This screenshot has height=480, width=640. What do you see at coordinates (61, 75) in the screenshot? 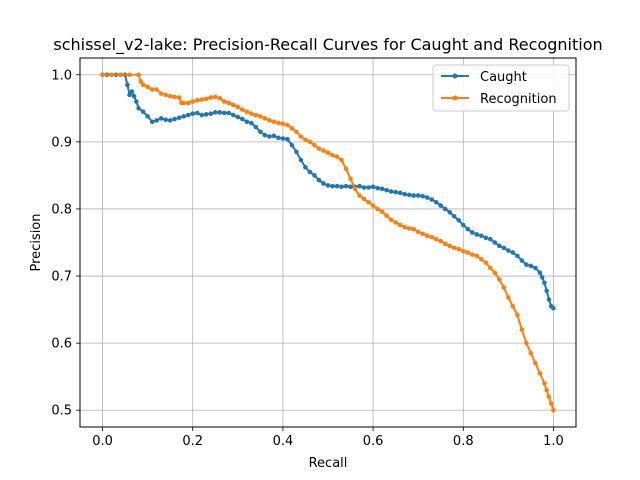
I see `y-tick-label: 1.0` at bounding box center [61, 75].